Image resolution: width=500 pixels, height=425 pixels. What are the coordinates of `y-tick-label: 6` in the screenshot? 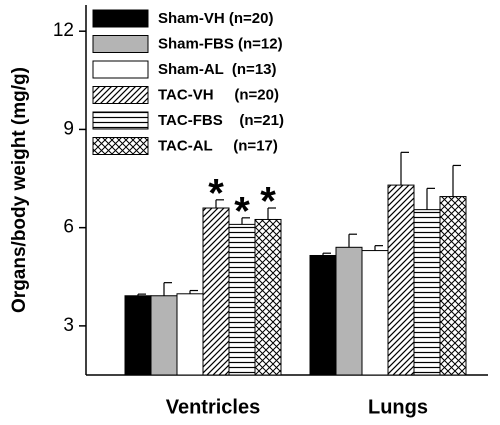 It's located at (68, 227).